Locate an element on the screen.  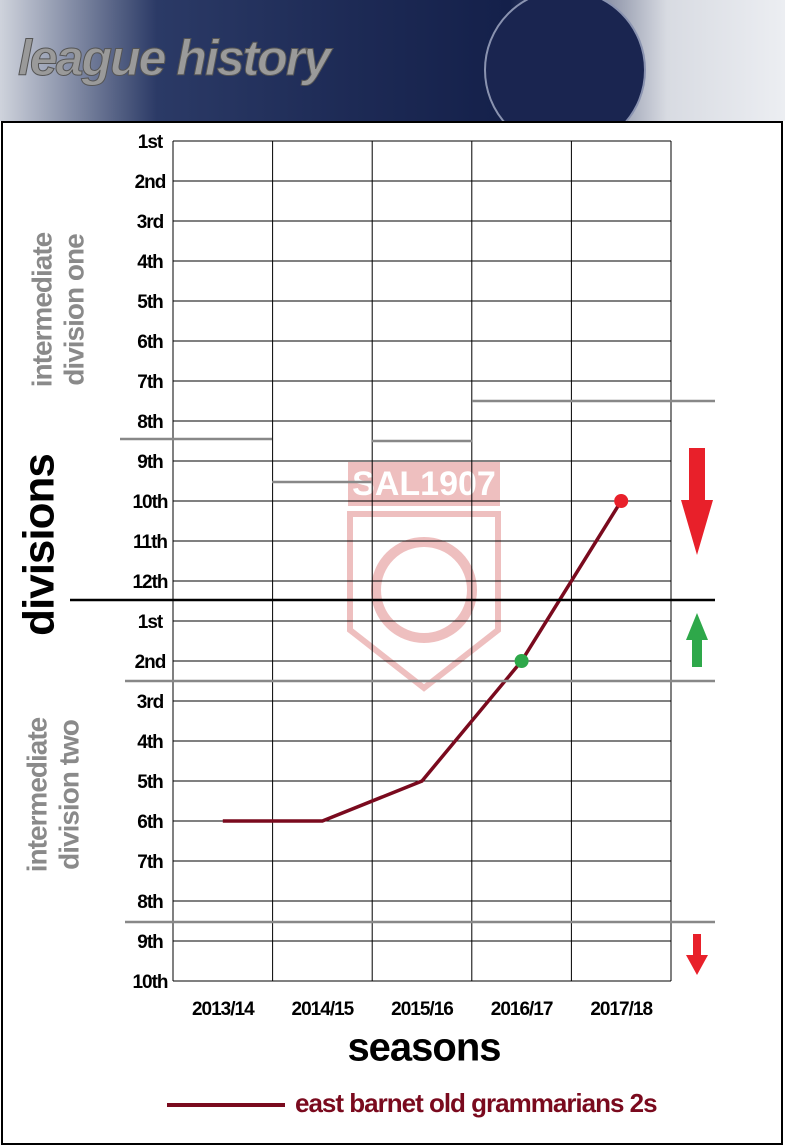
y-tick-label: 12th is located at coordinates (149, 582).